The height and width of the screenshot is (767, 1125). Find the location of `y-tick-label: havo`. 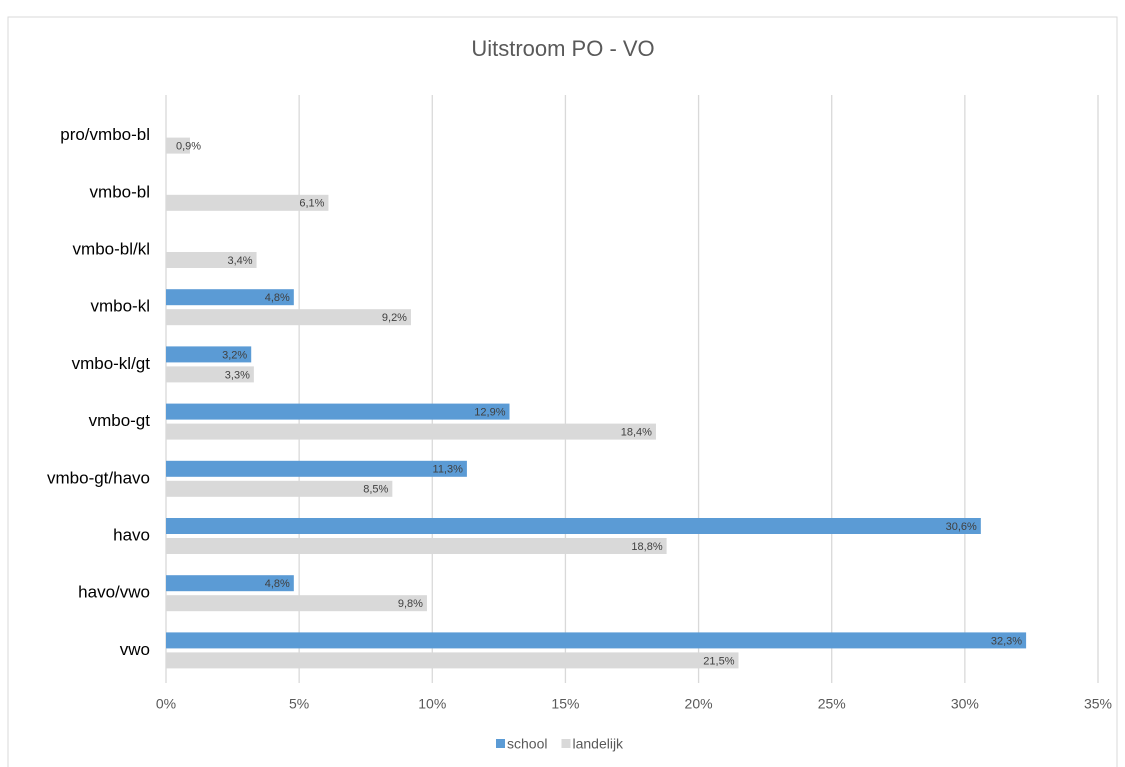

y-tick-label: havo is located at coordinates (131, 534).